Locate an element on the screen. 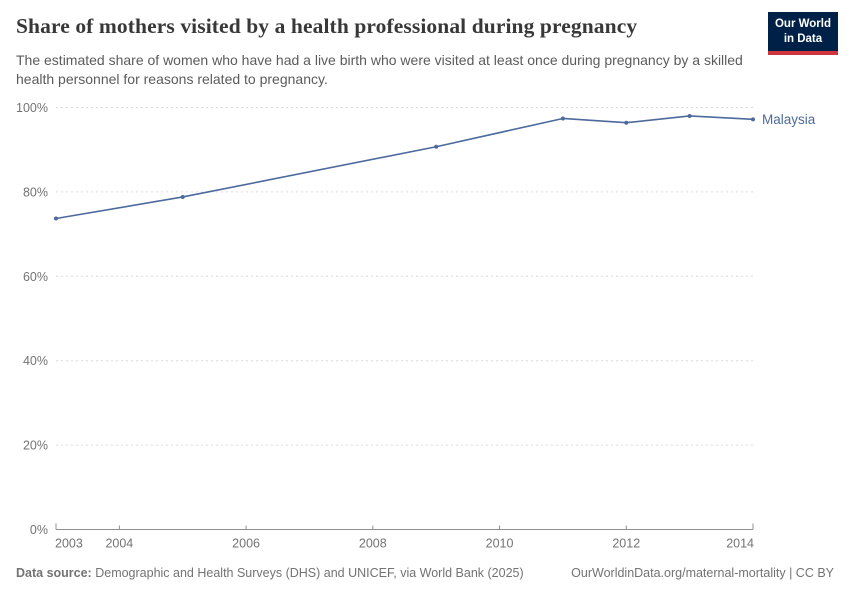 The width and height of the screenshot is (850, 600). y-axis-tick-label: 60% is located at coordinates (35, 277).